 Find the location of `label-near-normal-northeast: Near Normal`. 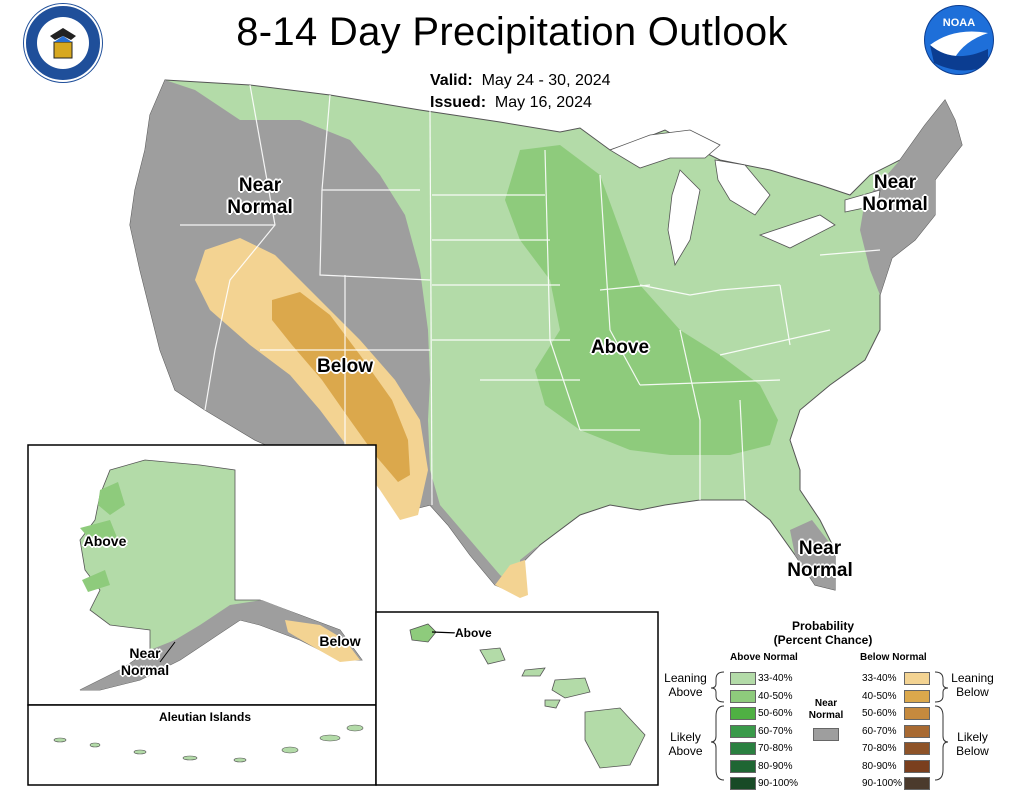

label-near-normal-northeast: Near Normal is located at coordinates (895, 193).